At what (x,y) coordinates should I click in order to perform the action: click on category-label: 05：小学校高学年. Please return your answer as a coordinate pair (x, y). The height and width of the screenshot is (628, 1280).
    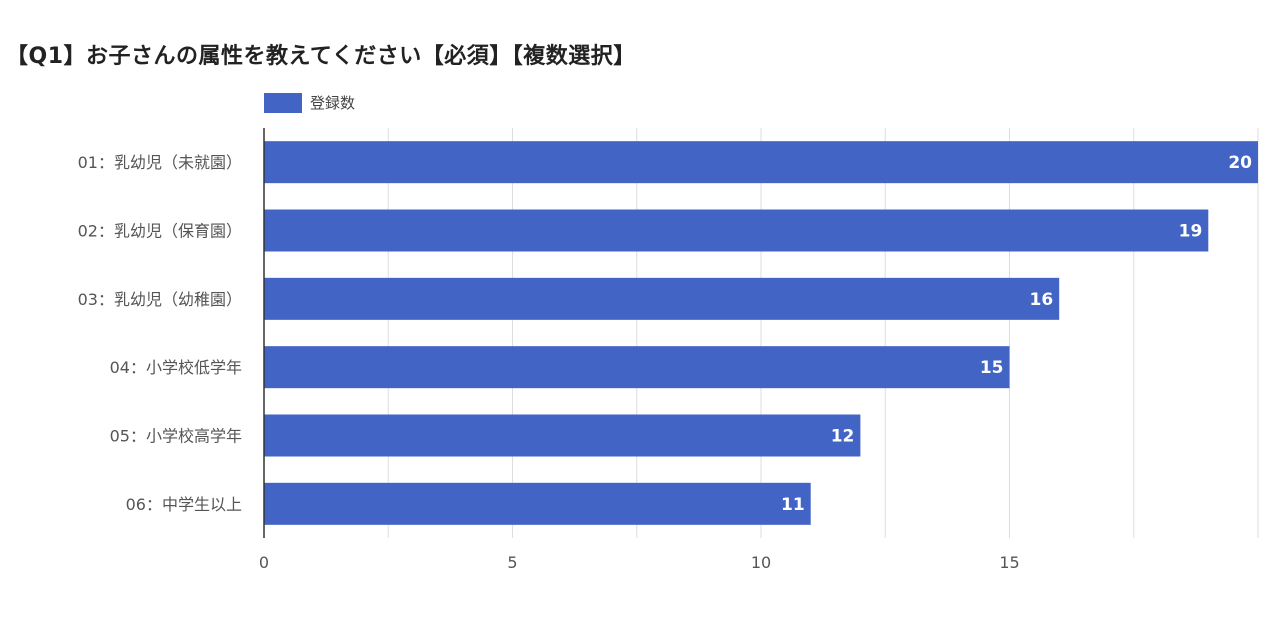
    Looking at the image, I should click on (176, 436).